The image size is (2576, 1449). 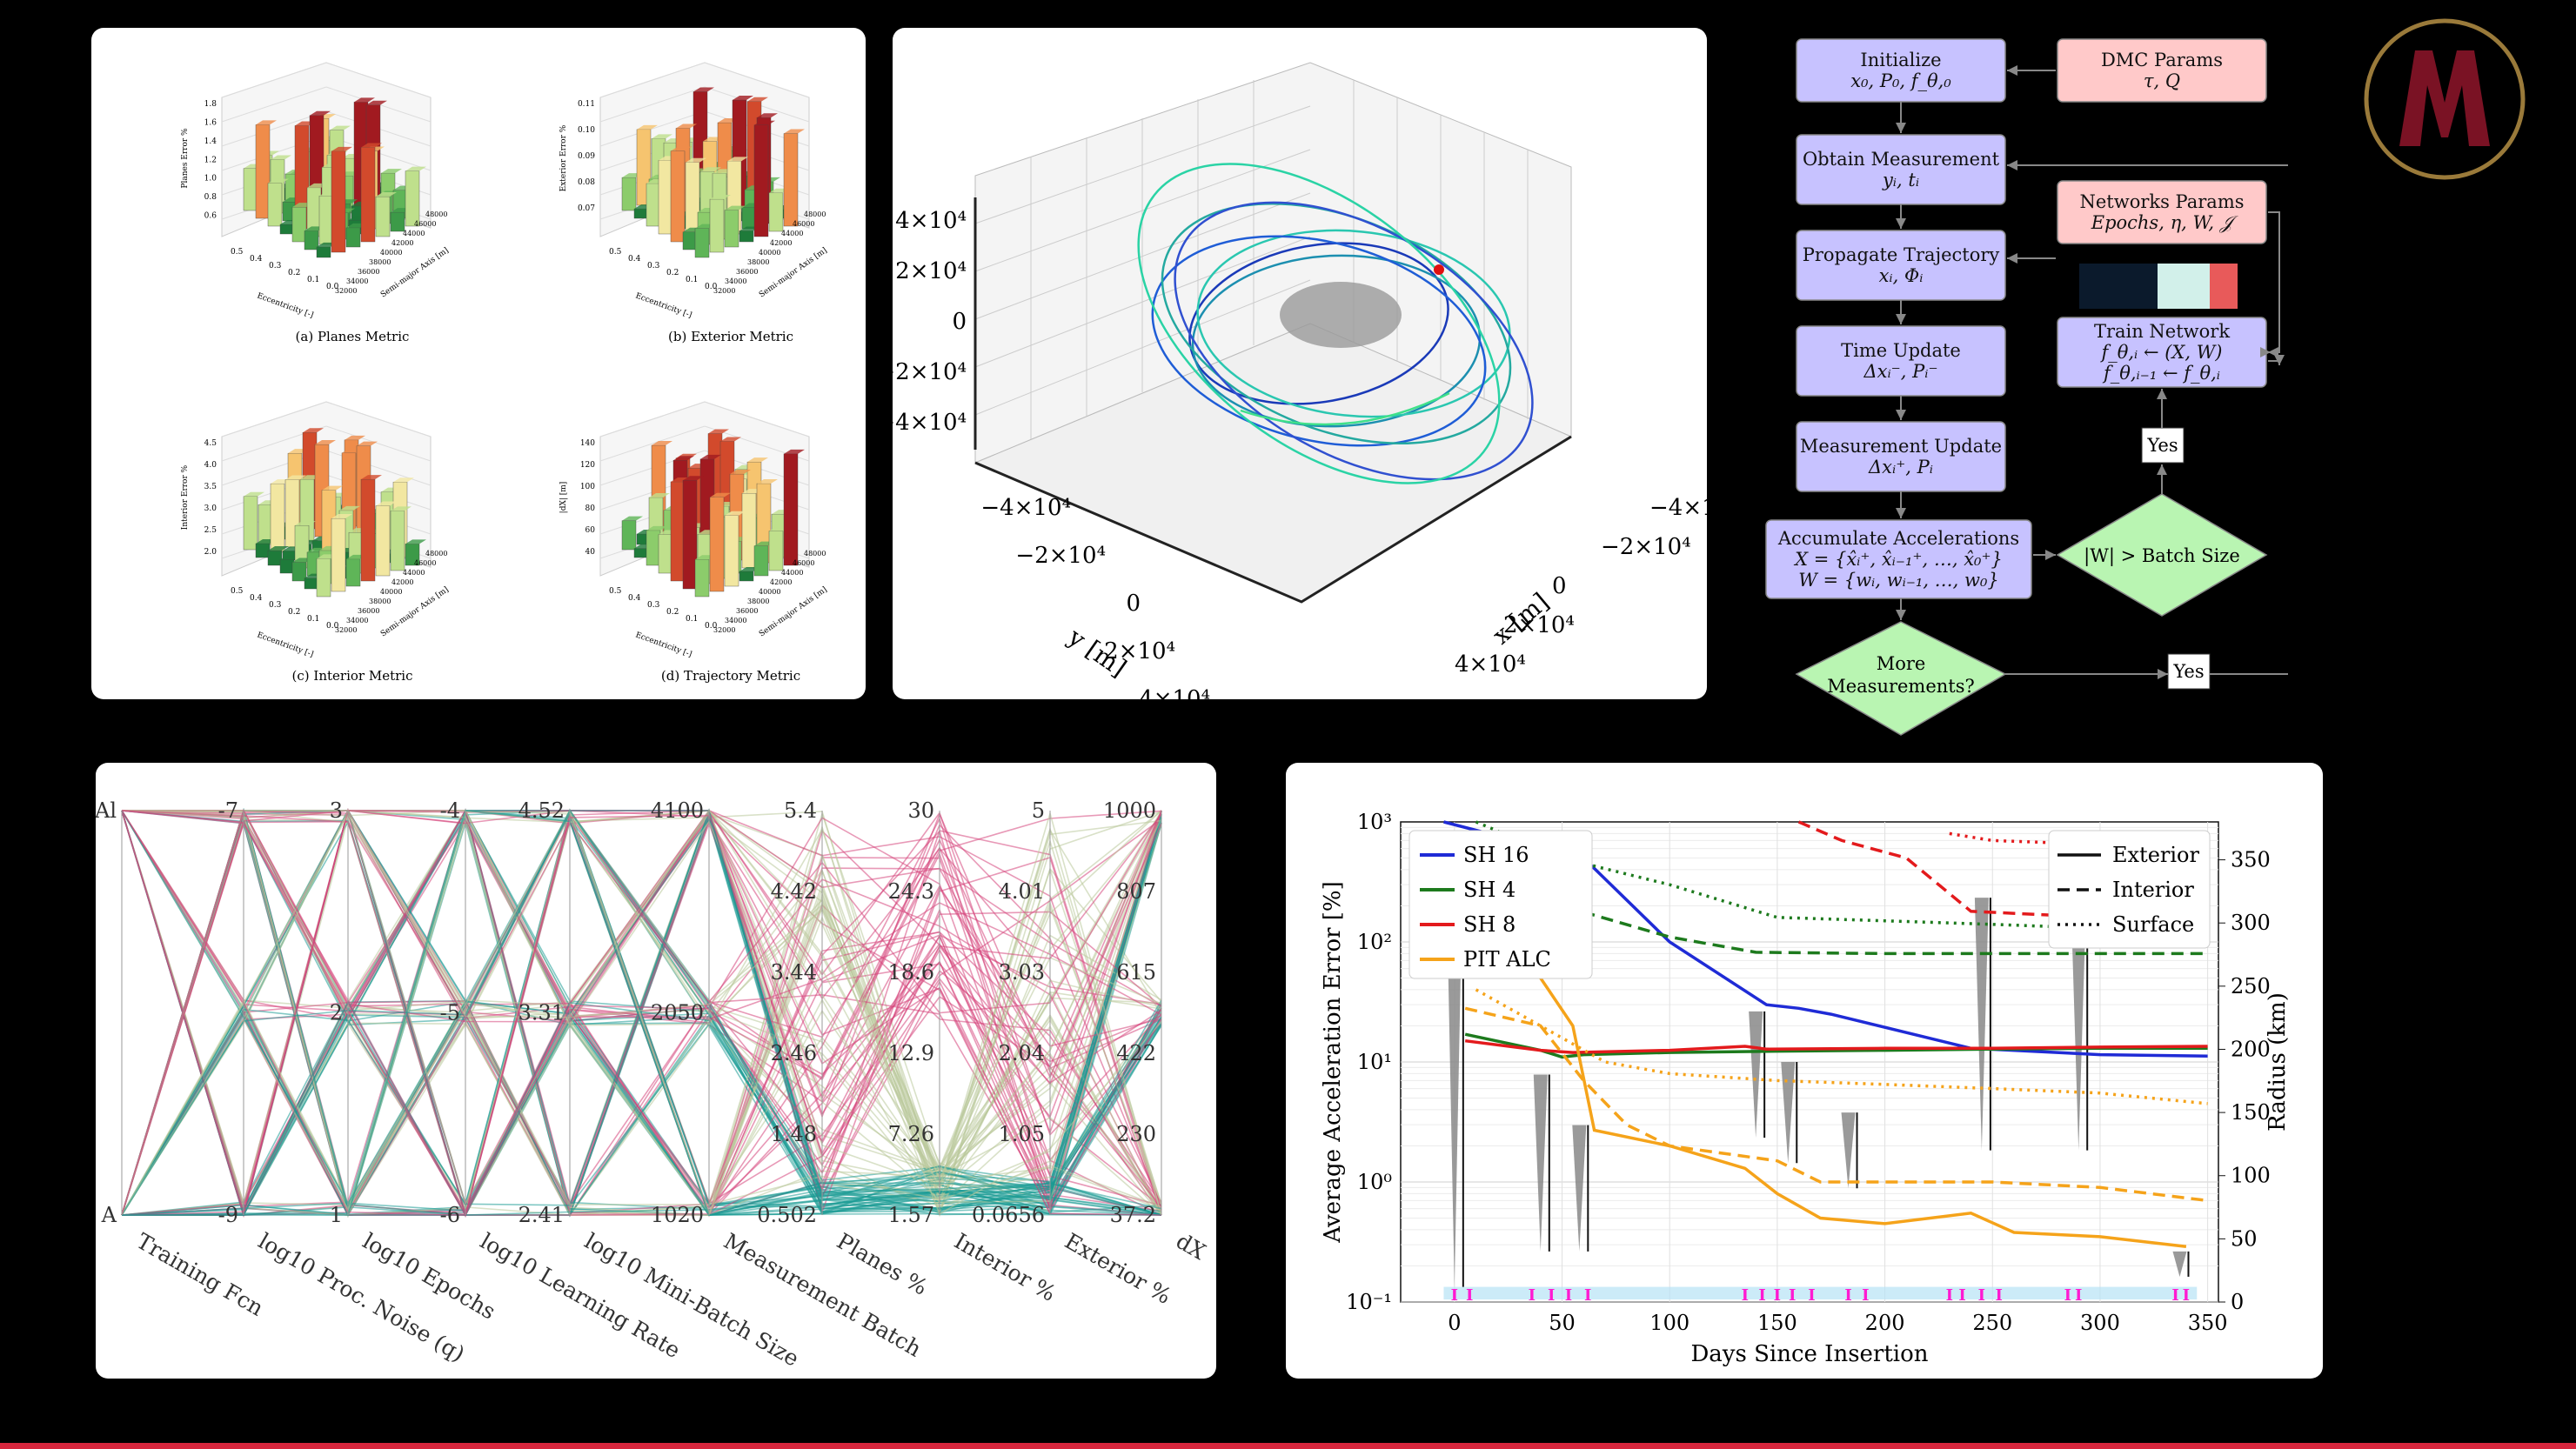 I want to click on yes-label: Yes, so click(x=2188, y=671).